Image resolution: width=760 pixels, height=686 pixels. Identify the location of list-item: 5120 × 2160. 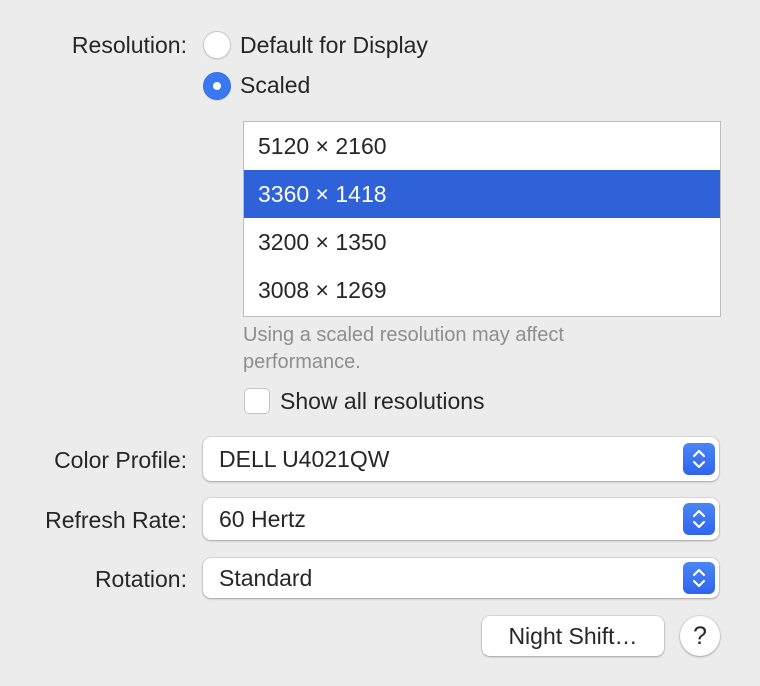
(322, 146).